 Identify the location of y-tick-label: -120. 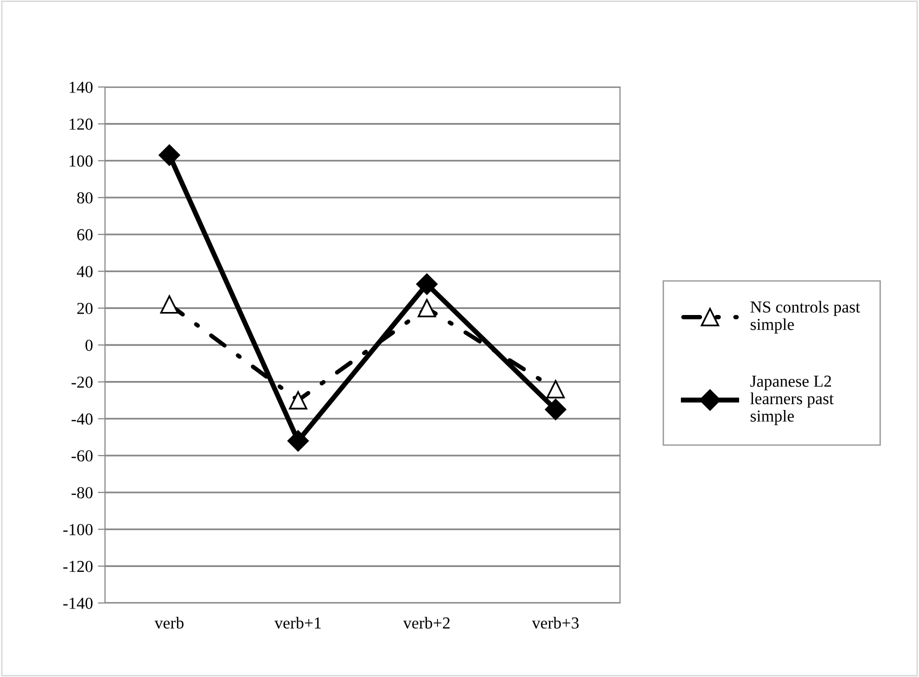
(78, 566).